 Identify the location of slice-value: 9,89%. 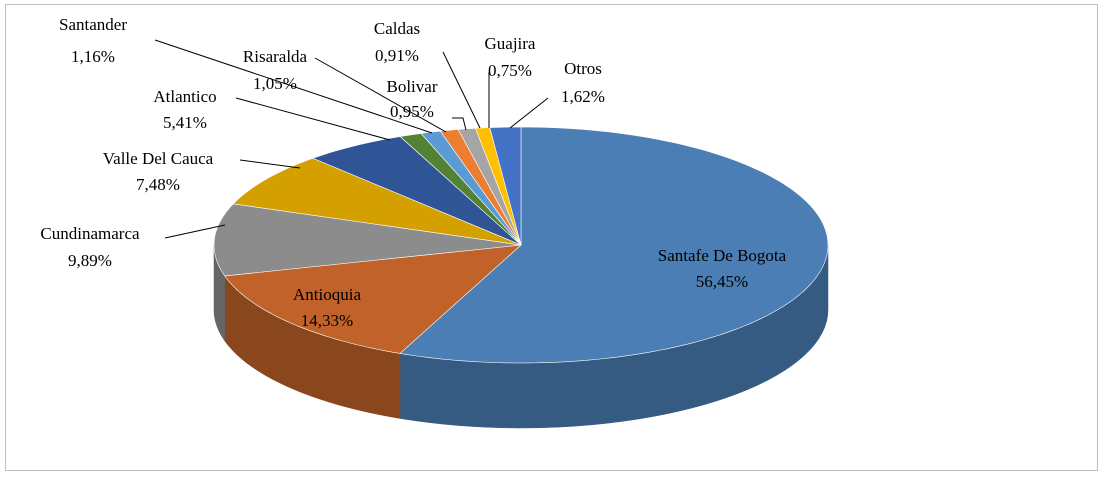
(90, 260).